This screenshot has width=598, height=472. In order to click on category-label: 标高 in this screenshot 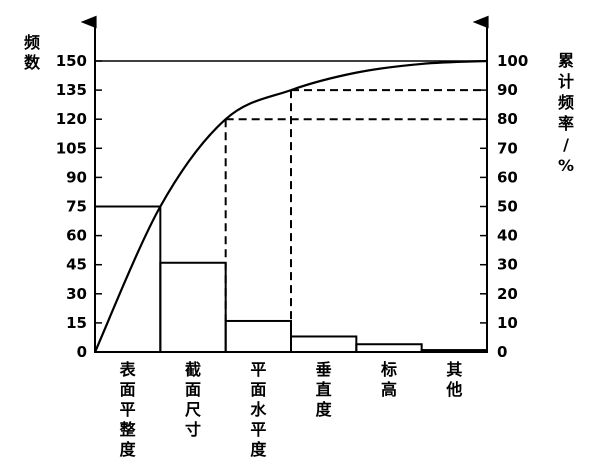, I will do `click(388, 379)`.